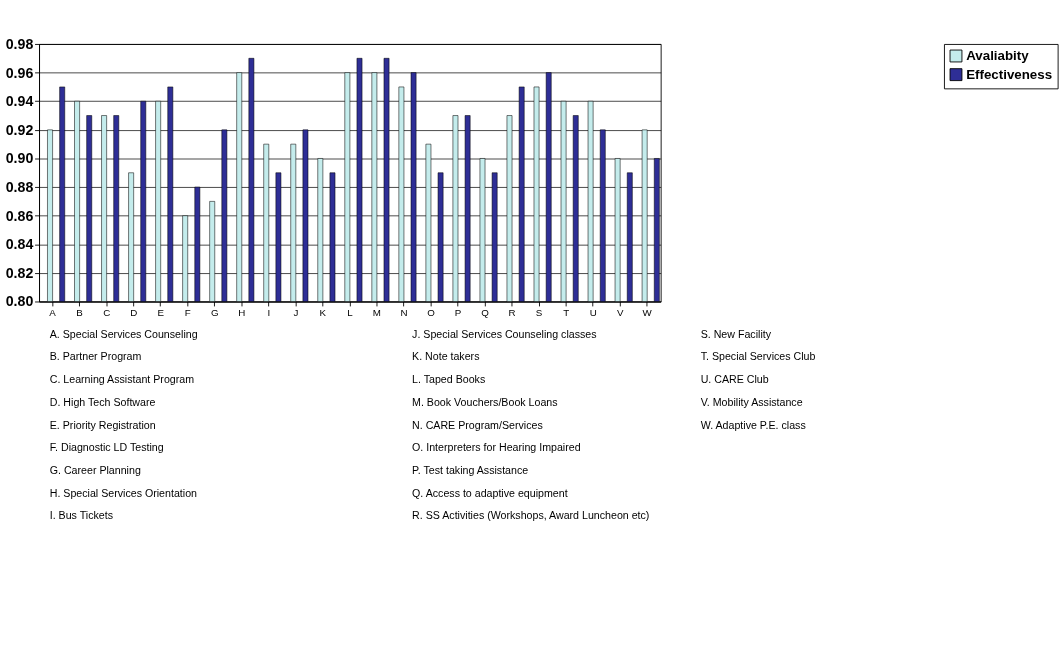 This screenshot has height=653, width=1063. What do you see at coordinates (106, 447) in the screenshot?
I see `text: F. Diagnostic LD Testing` at bounding box center [106, 447].